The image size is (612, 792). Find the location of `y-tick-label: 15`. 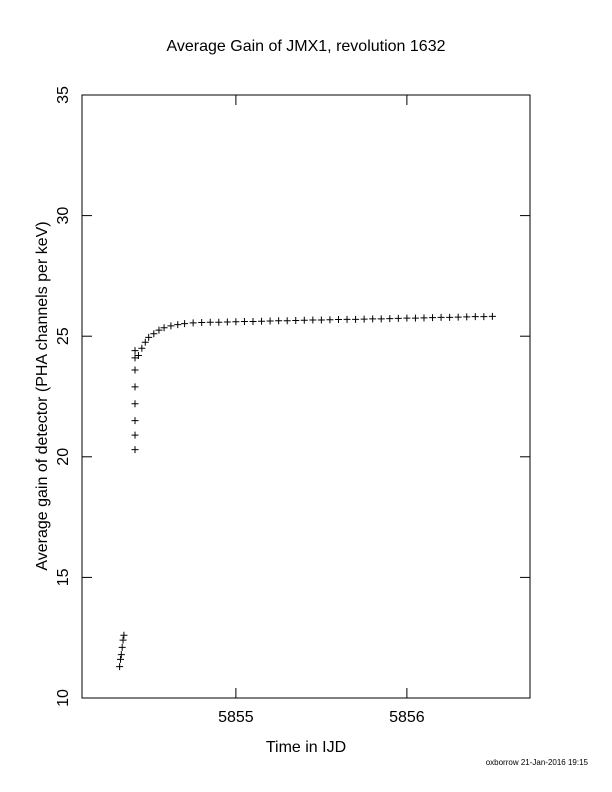

y-tick-label: 15 is located at coordinates (63, 577).